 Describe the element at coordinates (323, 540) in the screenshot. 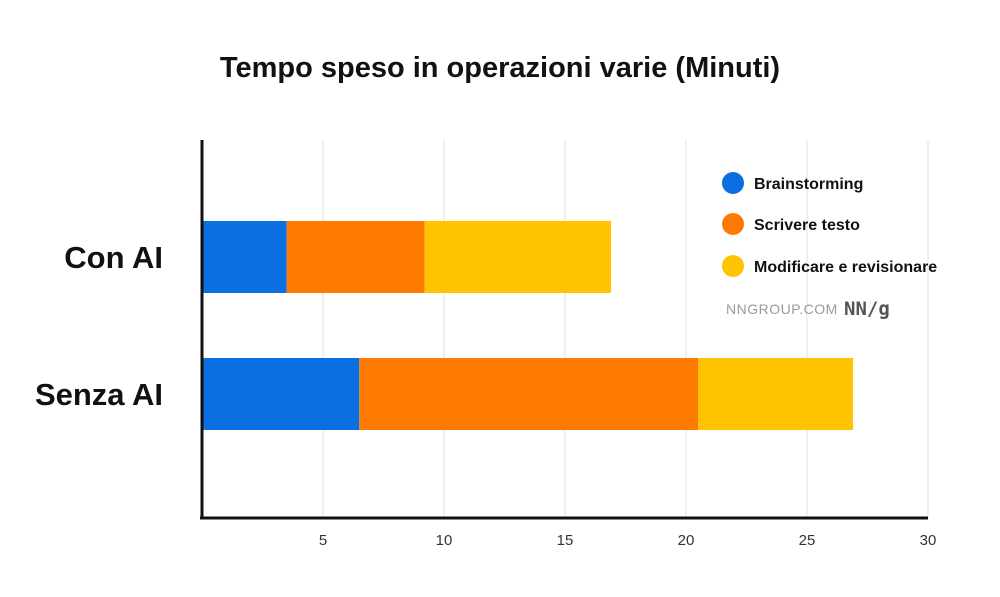

I see `x-tick-label: 5` at that location.